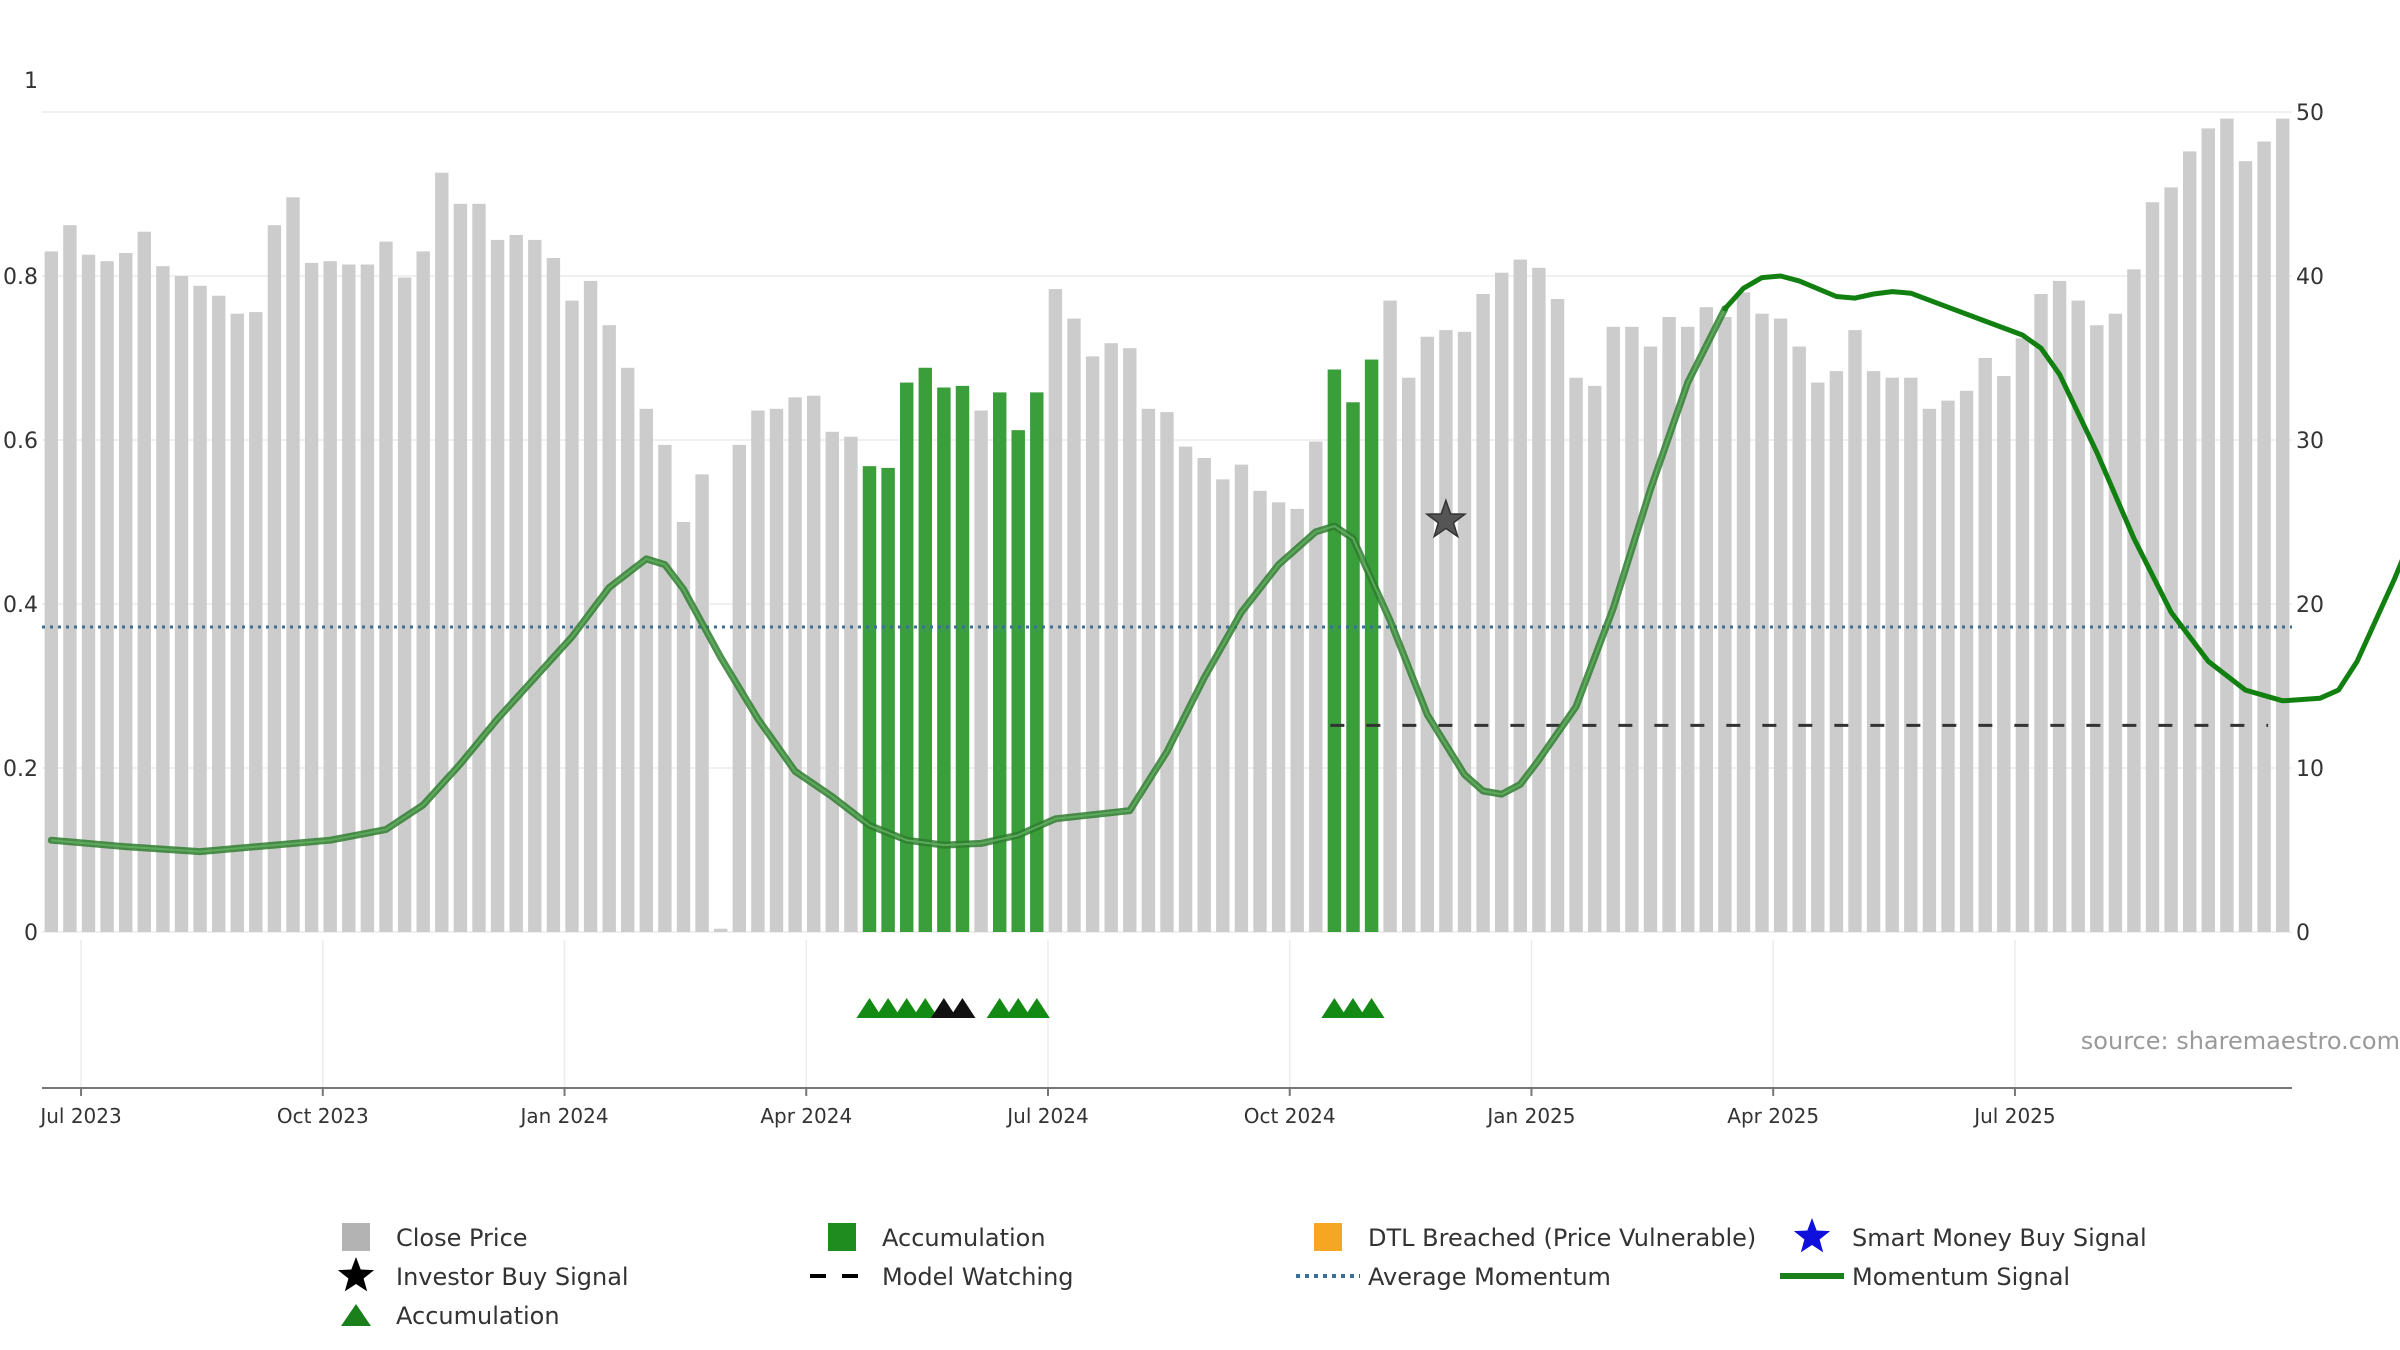 The image size is (2400, 1350). Describe the element at coordinates (323, 1116) in the screenshot. I see `x-tick-label: Oct 2023` at that location.